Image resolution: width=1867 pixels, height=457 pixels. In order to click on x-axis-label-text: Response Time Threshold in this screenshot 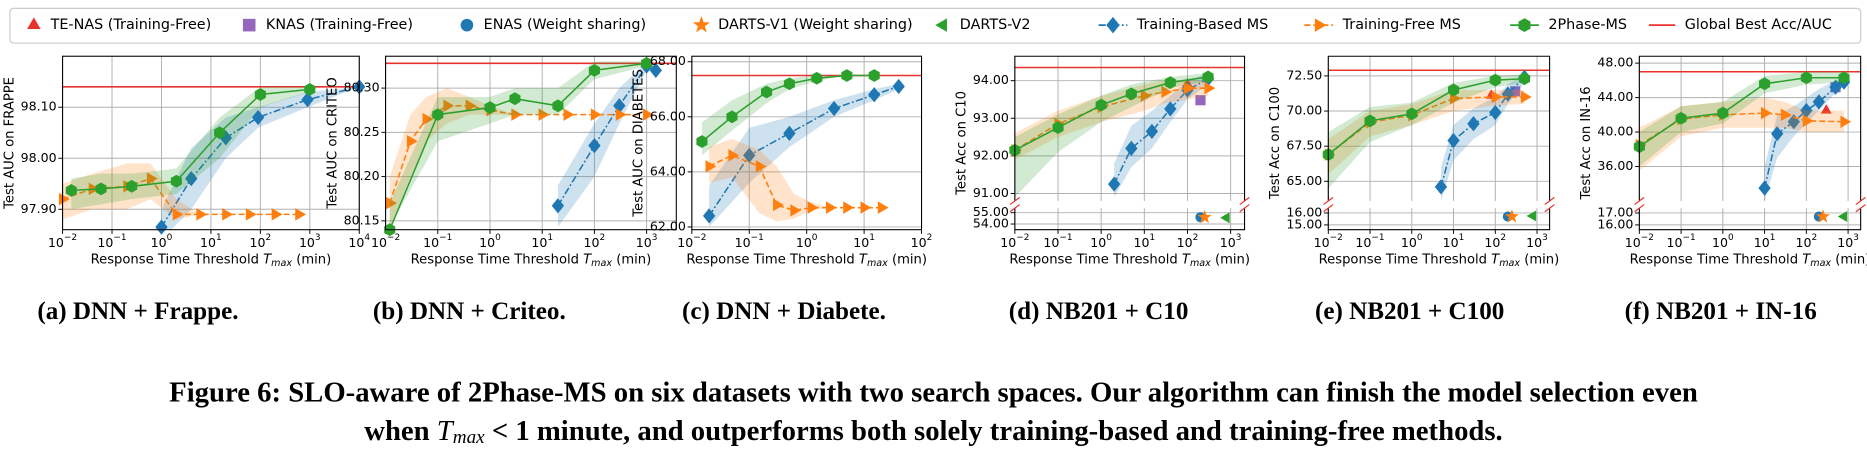, I will do `click(177, 259)`.